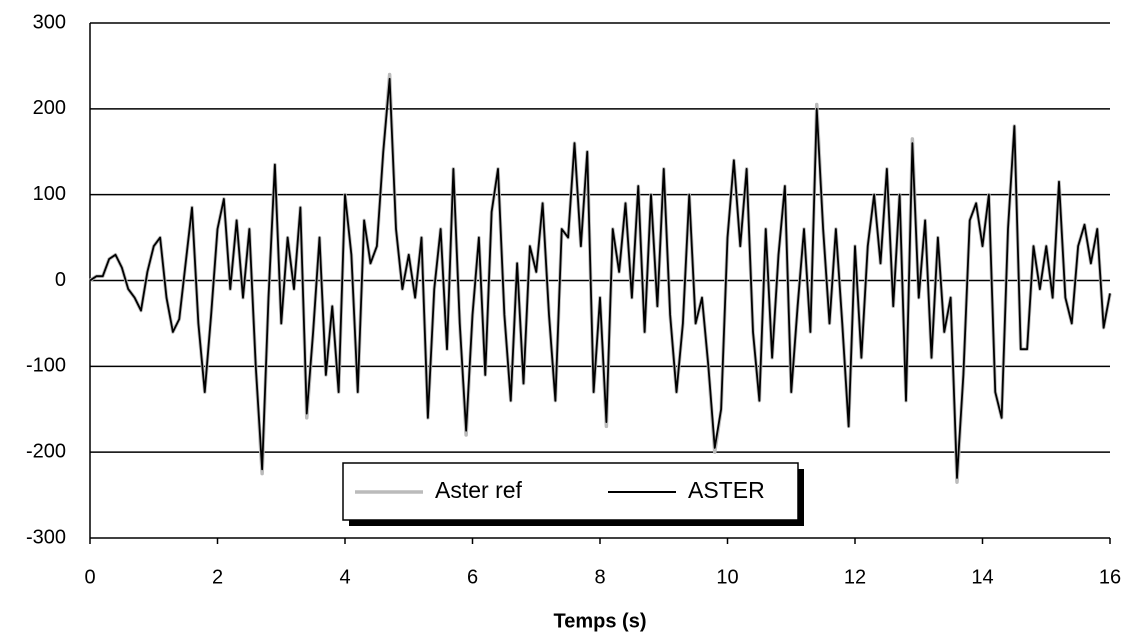 The width and height of the screenshot is (1125, 636). I want to click on y-tick-label: 300, so click(49, 22).